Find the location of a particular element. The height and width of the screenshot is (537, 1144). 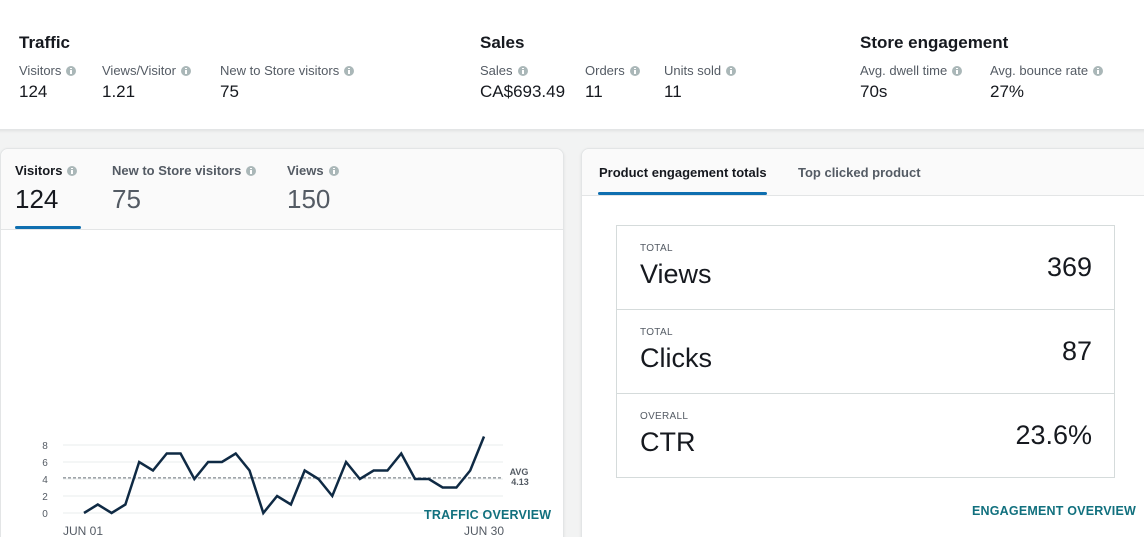

avg-value: 4.13 is located at coordinates (520, 482).